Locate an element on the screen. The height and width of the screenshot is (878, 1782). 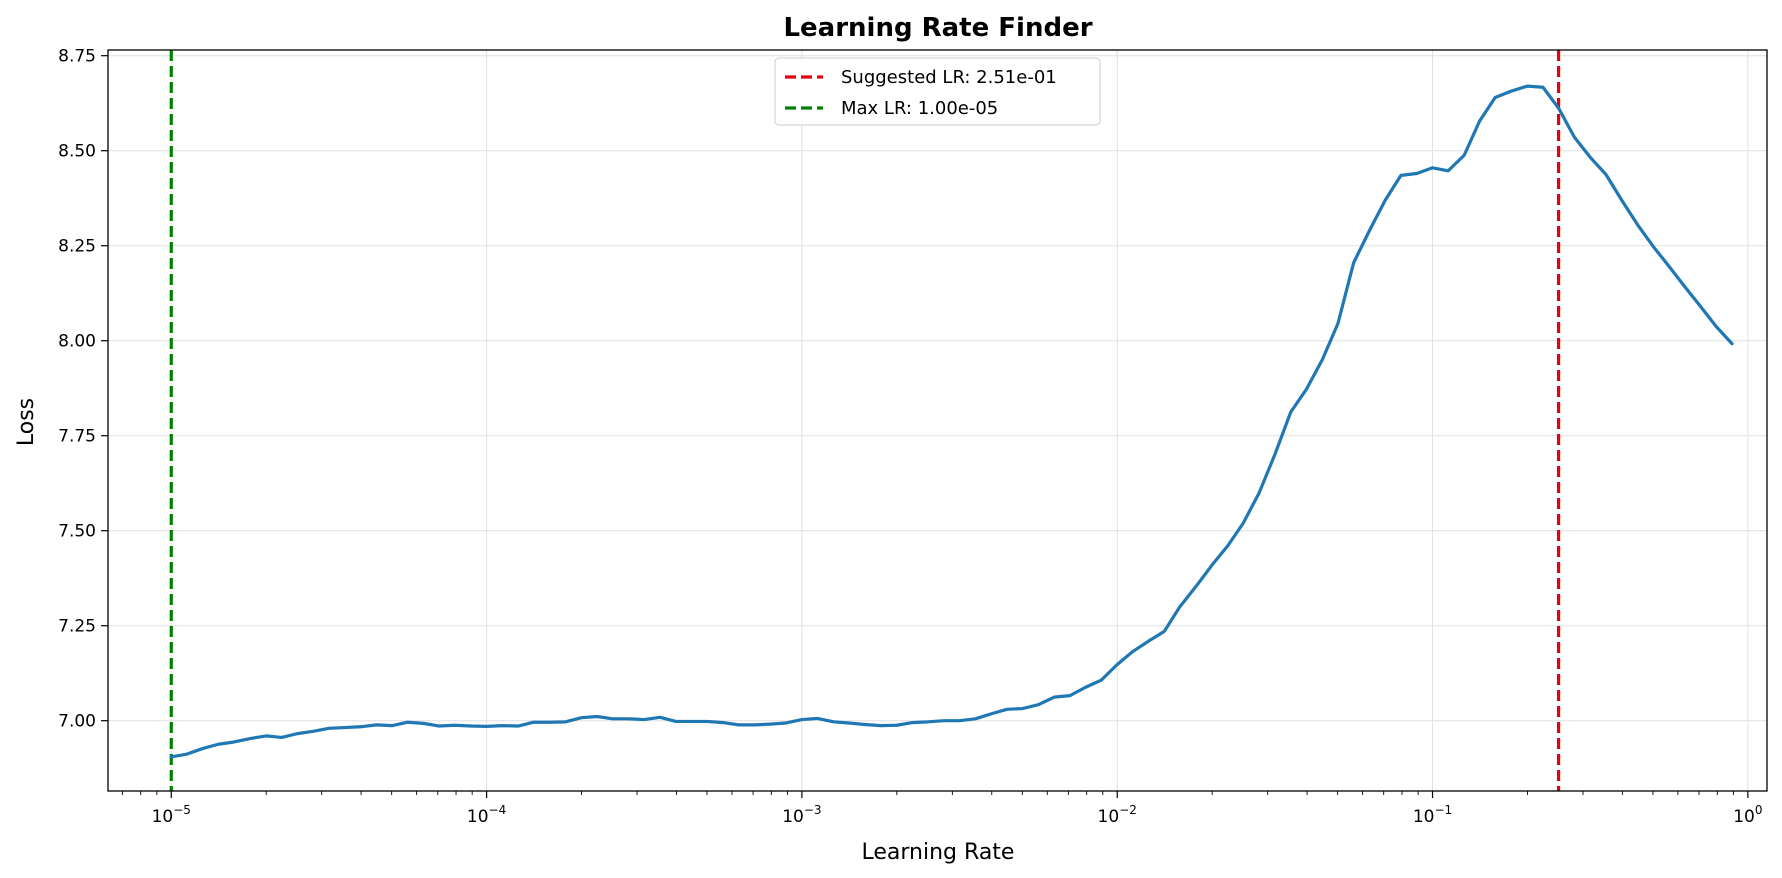
x-axis-label: Learning Rate is located at coordinates (938, 852).